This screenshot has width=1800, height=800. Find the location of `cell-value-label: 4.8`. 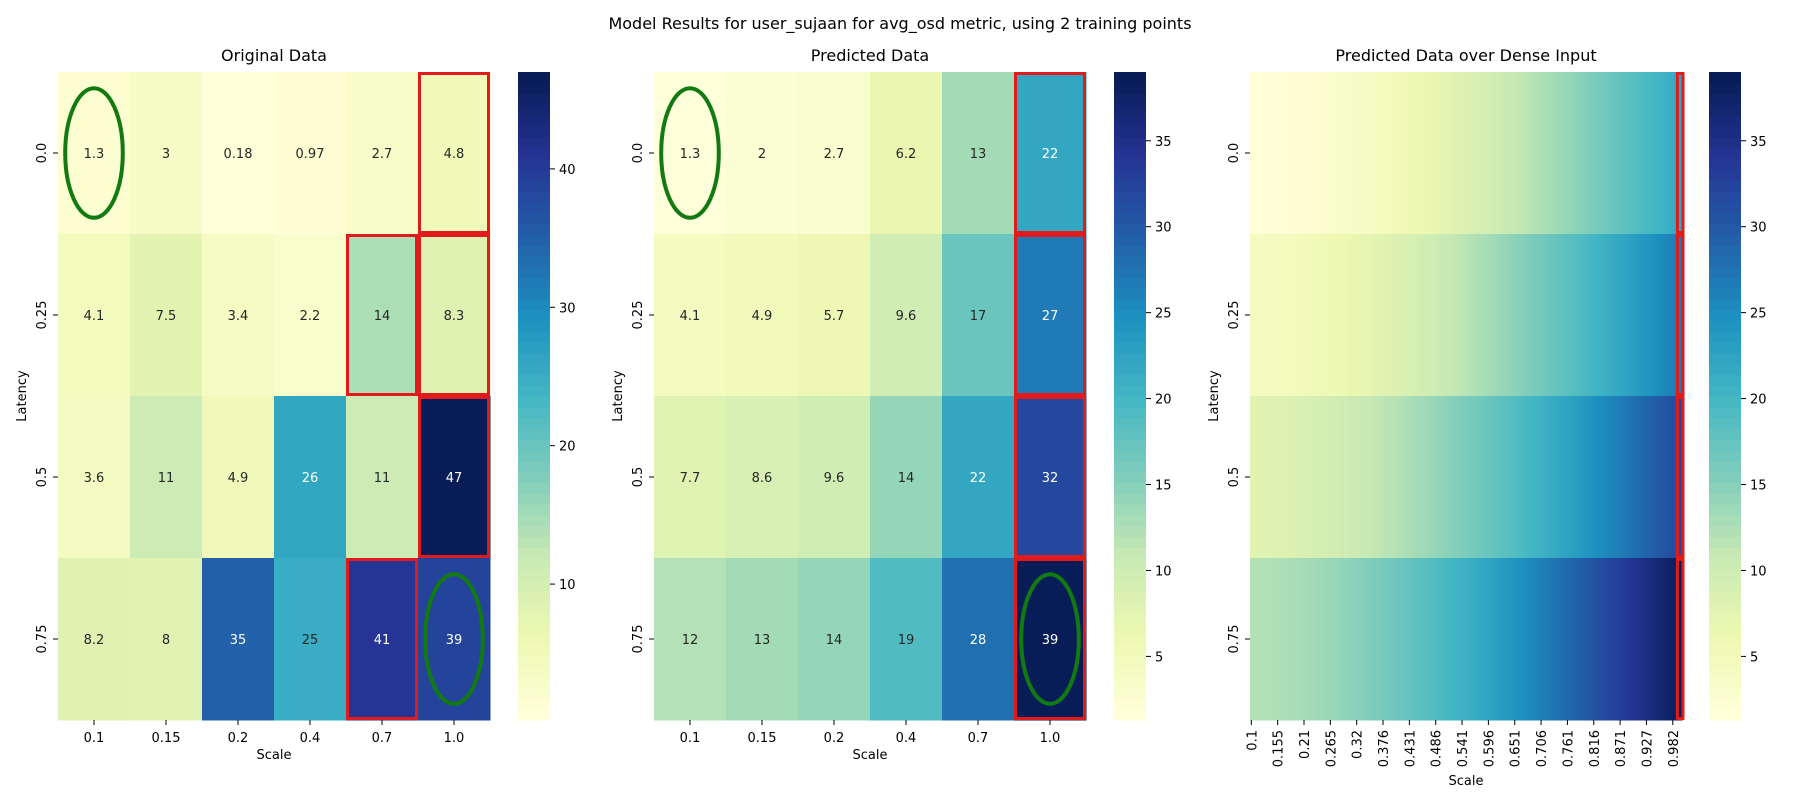

cell-value-label: 4.8 is located at coordinates (454, 154).